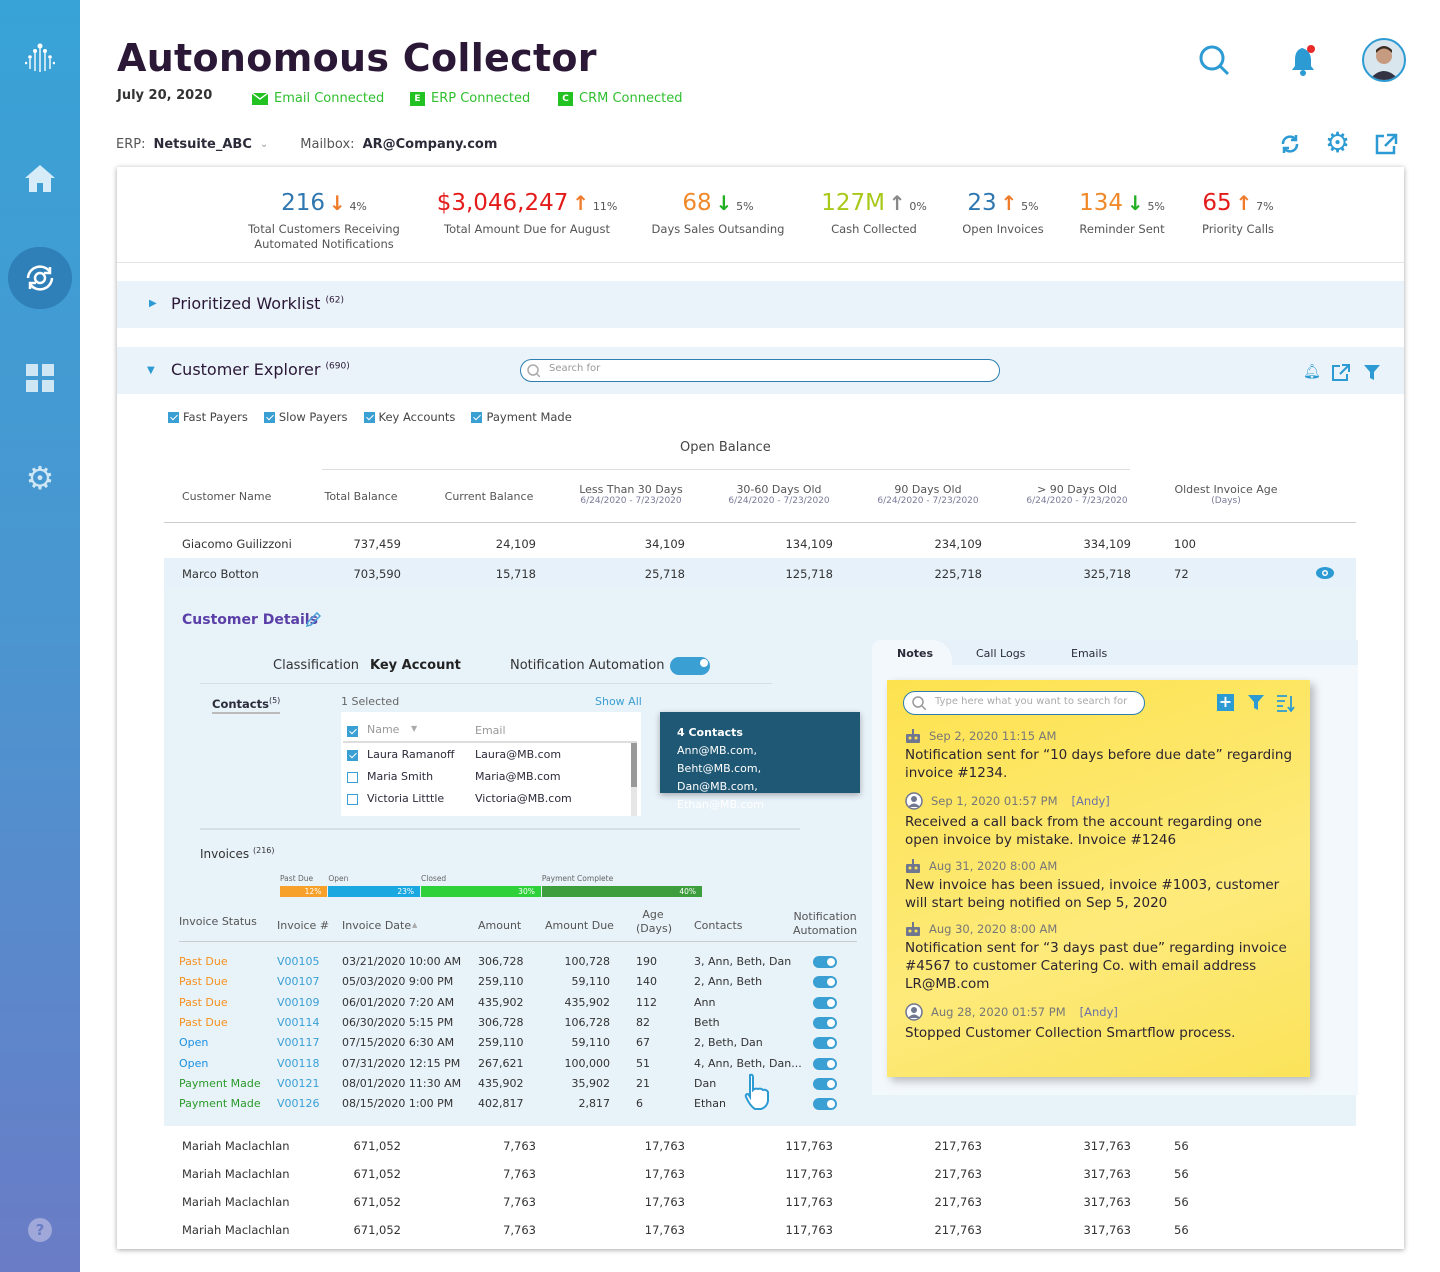  Describe the element at coordinates (579, 925) in the screenshot. I see `invoice-column-header: Amount Due` at that location.